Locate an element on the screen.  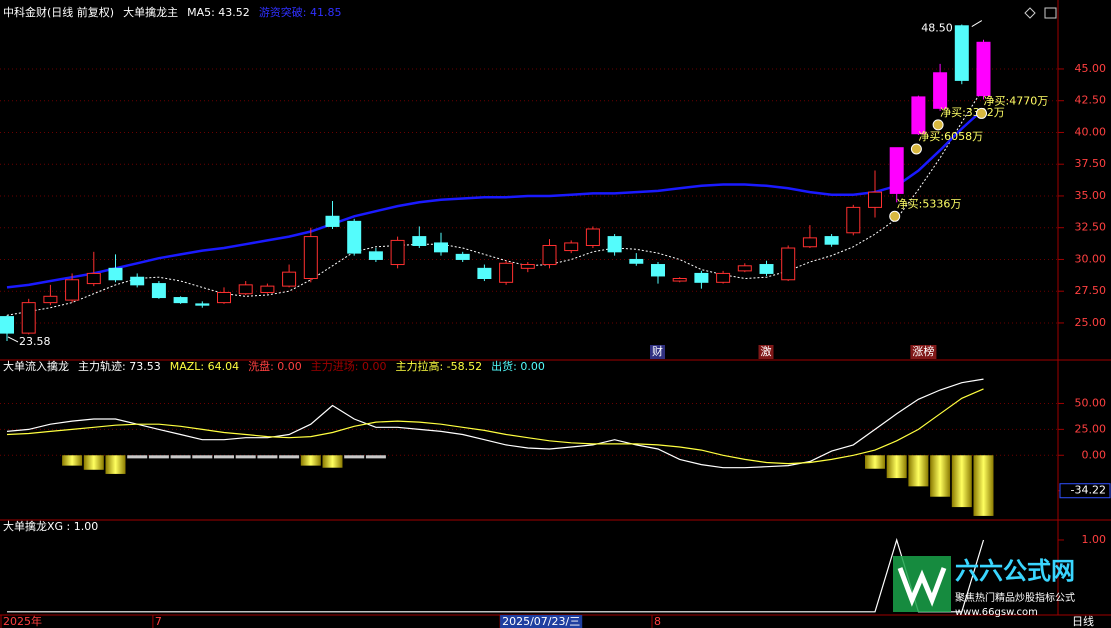
low-arrow is located at coordinates (13, 339).